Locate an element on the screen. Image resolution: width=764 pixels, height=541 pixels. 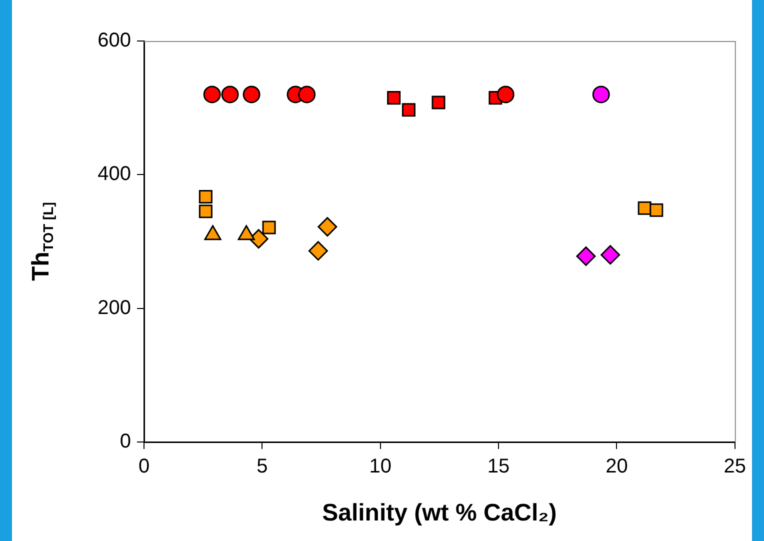
y-tick-label: 200 is located at coordinates (114, 307).